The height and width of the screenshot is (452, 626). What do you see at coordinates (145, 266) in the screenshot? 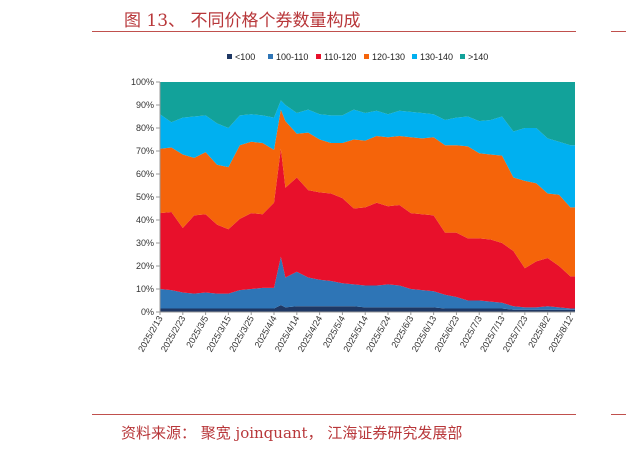
I see `y-tick-label: 20%` at bounding box center [145, 266].